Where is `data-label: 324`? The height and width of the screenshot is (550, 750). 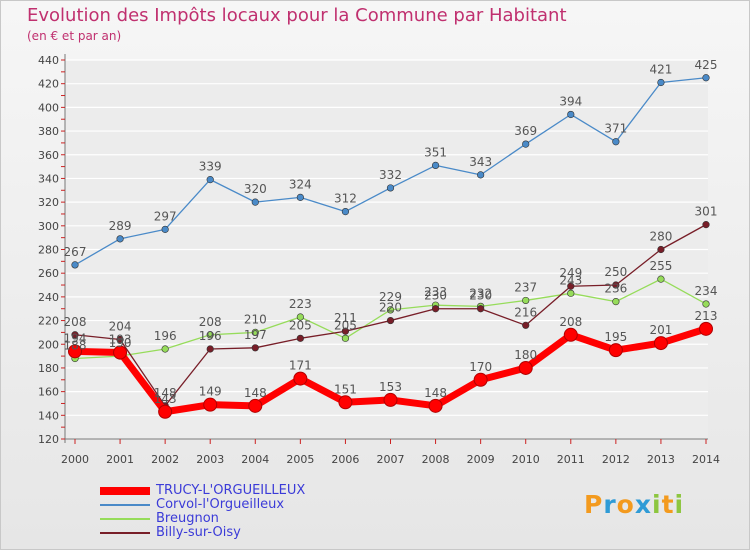 data-label: 324 is located at coordinates (300, 184).